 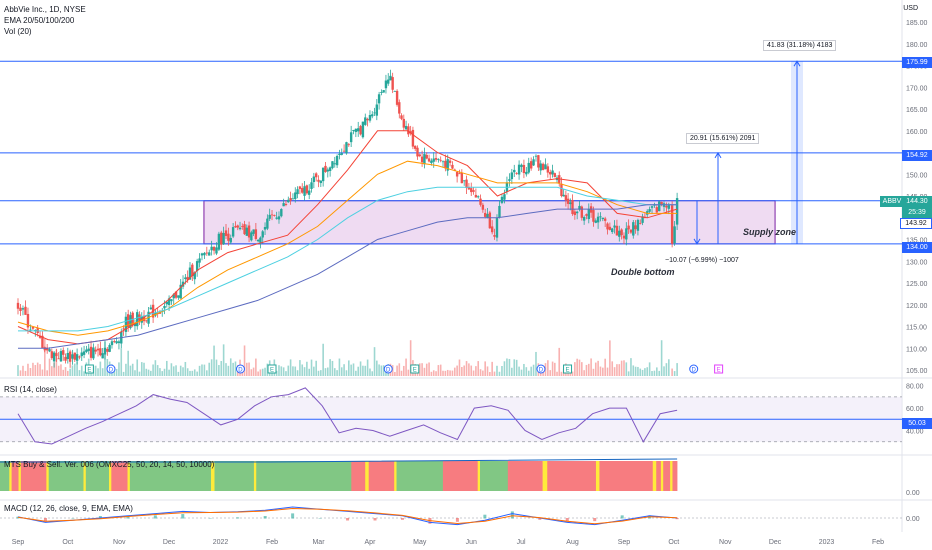 I want to click on event-marker-letter: E, so click(x=568, y=371).